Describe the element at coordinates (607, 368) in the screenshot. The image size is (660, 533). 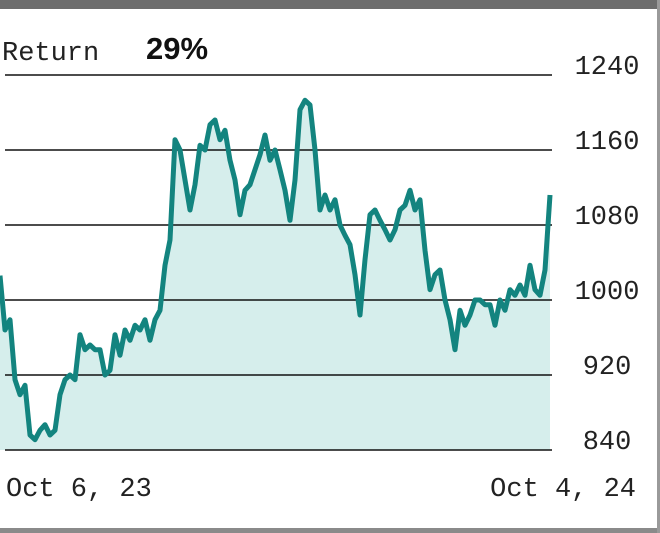
I see `y-tick-label: 920` at that location.